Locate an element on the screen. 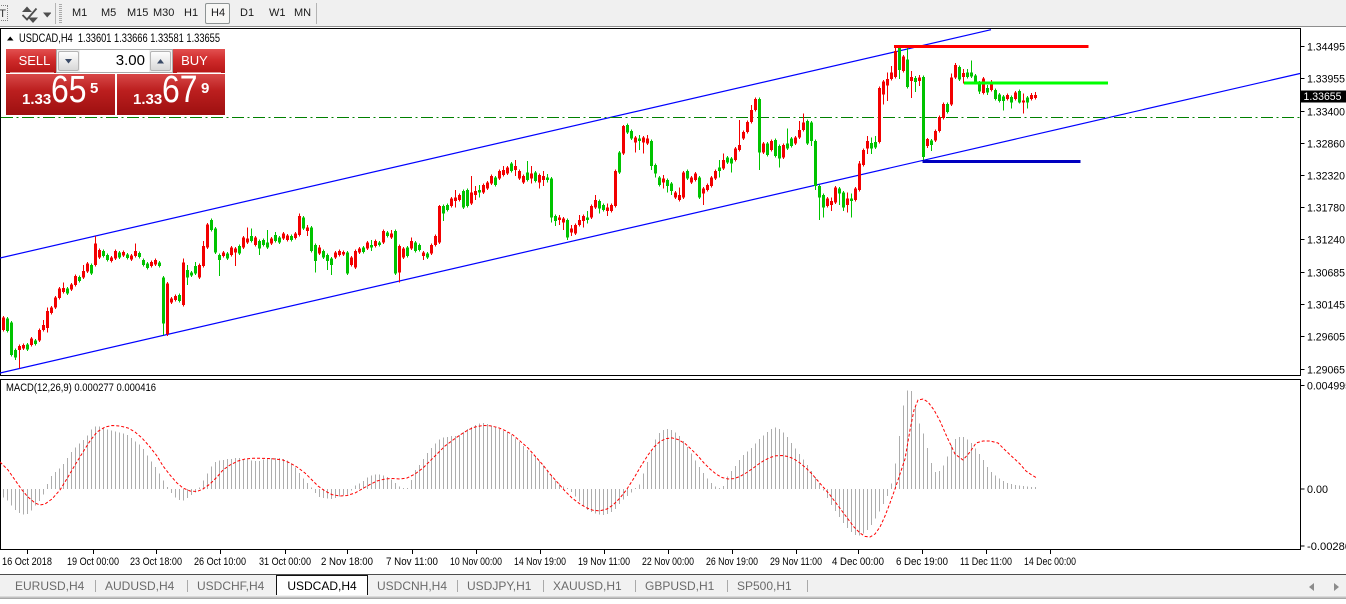 The height and width of the screenshot is (604, 1346). svg-text:MACD(12,26,9) 0.000277 0.00041: MACD(12,26,9) 0.000277 0.000416 is located at coordinates (81, 388).